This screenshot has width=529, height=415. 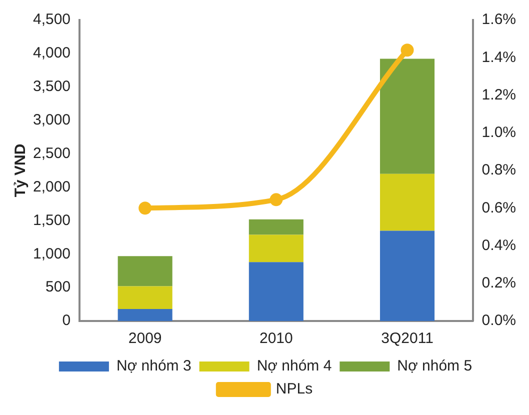 What do you see at coordinates (434, 366) in the screenshot?
I see `legend-label: Nợ nhóm 5` at bounding box center [434, 366].